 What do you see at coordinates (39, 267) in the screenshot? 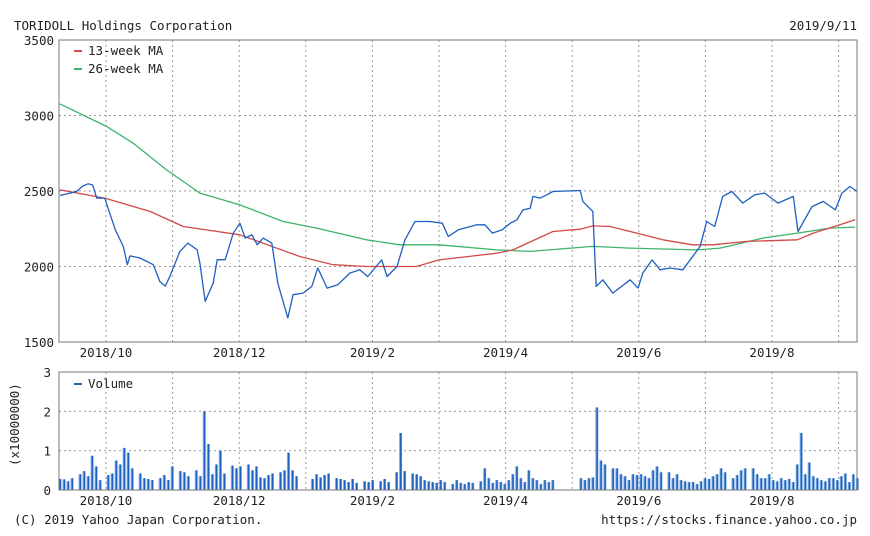
I see `price-y-tick-label: 2000` at bounding box center [39, 267].